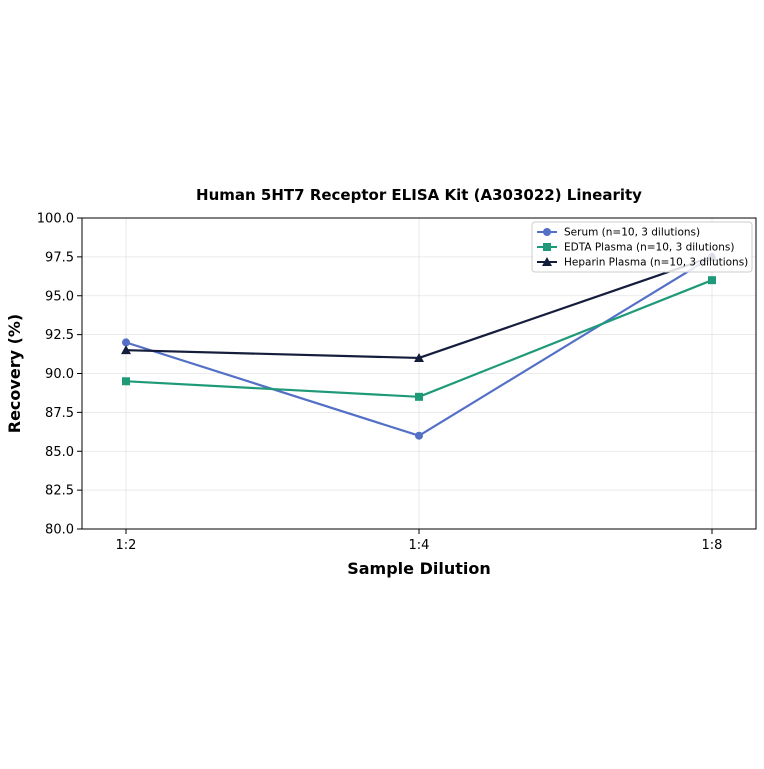 This screenshot has height=769, width=764. I want to click on x-tick-label: 1:4, so click(419, 545).